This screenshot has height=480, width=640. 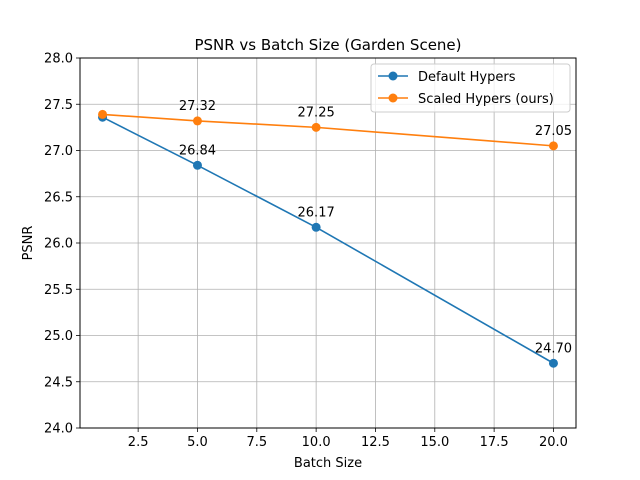 What do you see at coordinates (58, 59) in the screenshot?
I see `y-tick-label: 28.0` at bounding box center [58, 59].